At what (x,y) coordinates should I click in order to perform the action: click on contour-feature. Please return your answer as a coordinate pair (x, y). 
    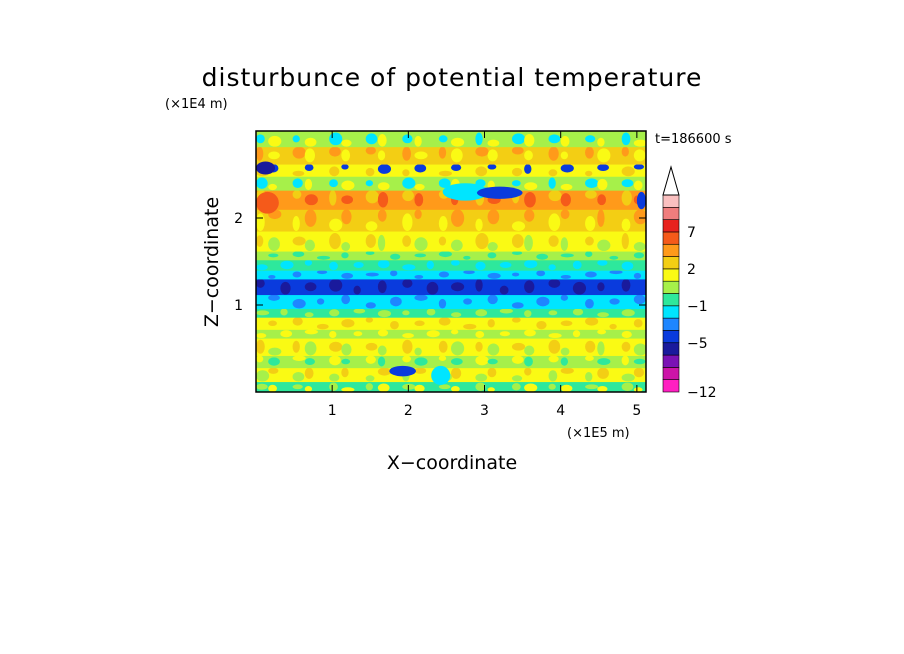
    Looking at the image, I should click on (465, 192).